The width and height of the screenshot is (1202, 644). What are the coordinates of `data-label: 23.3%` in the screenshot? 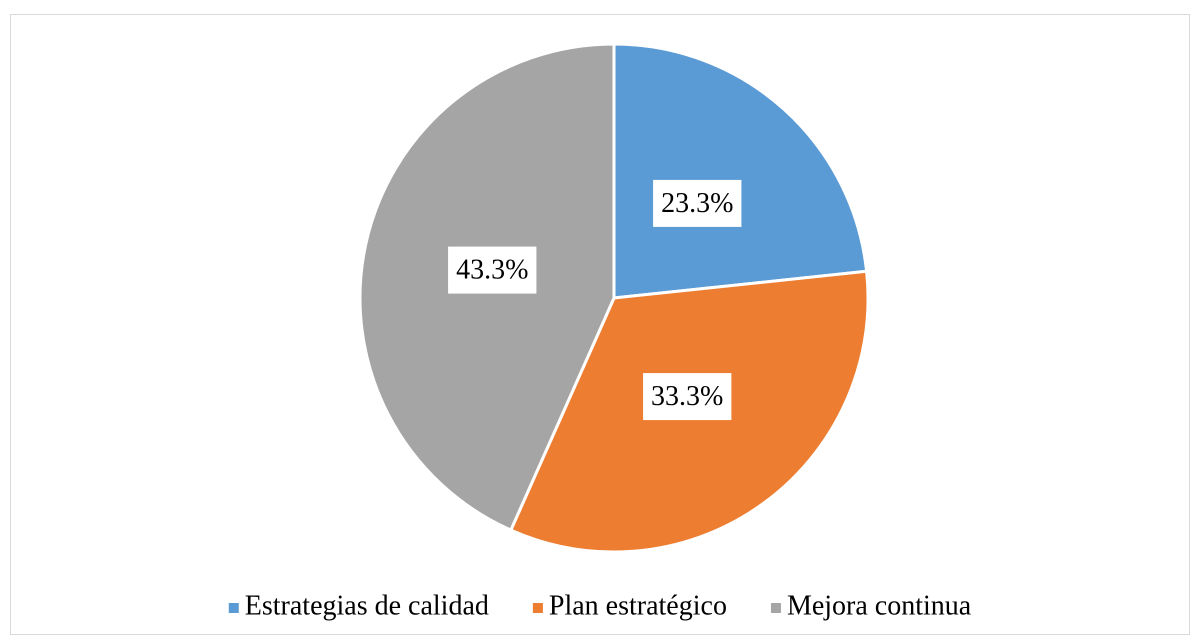 It's located at (697, 203).